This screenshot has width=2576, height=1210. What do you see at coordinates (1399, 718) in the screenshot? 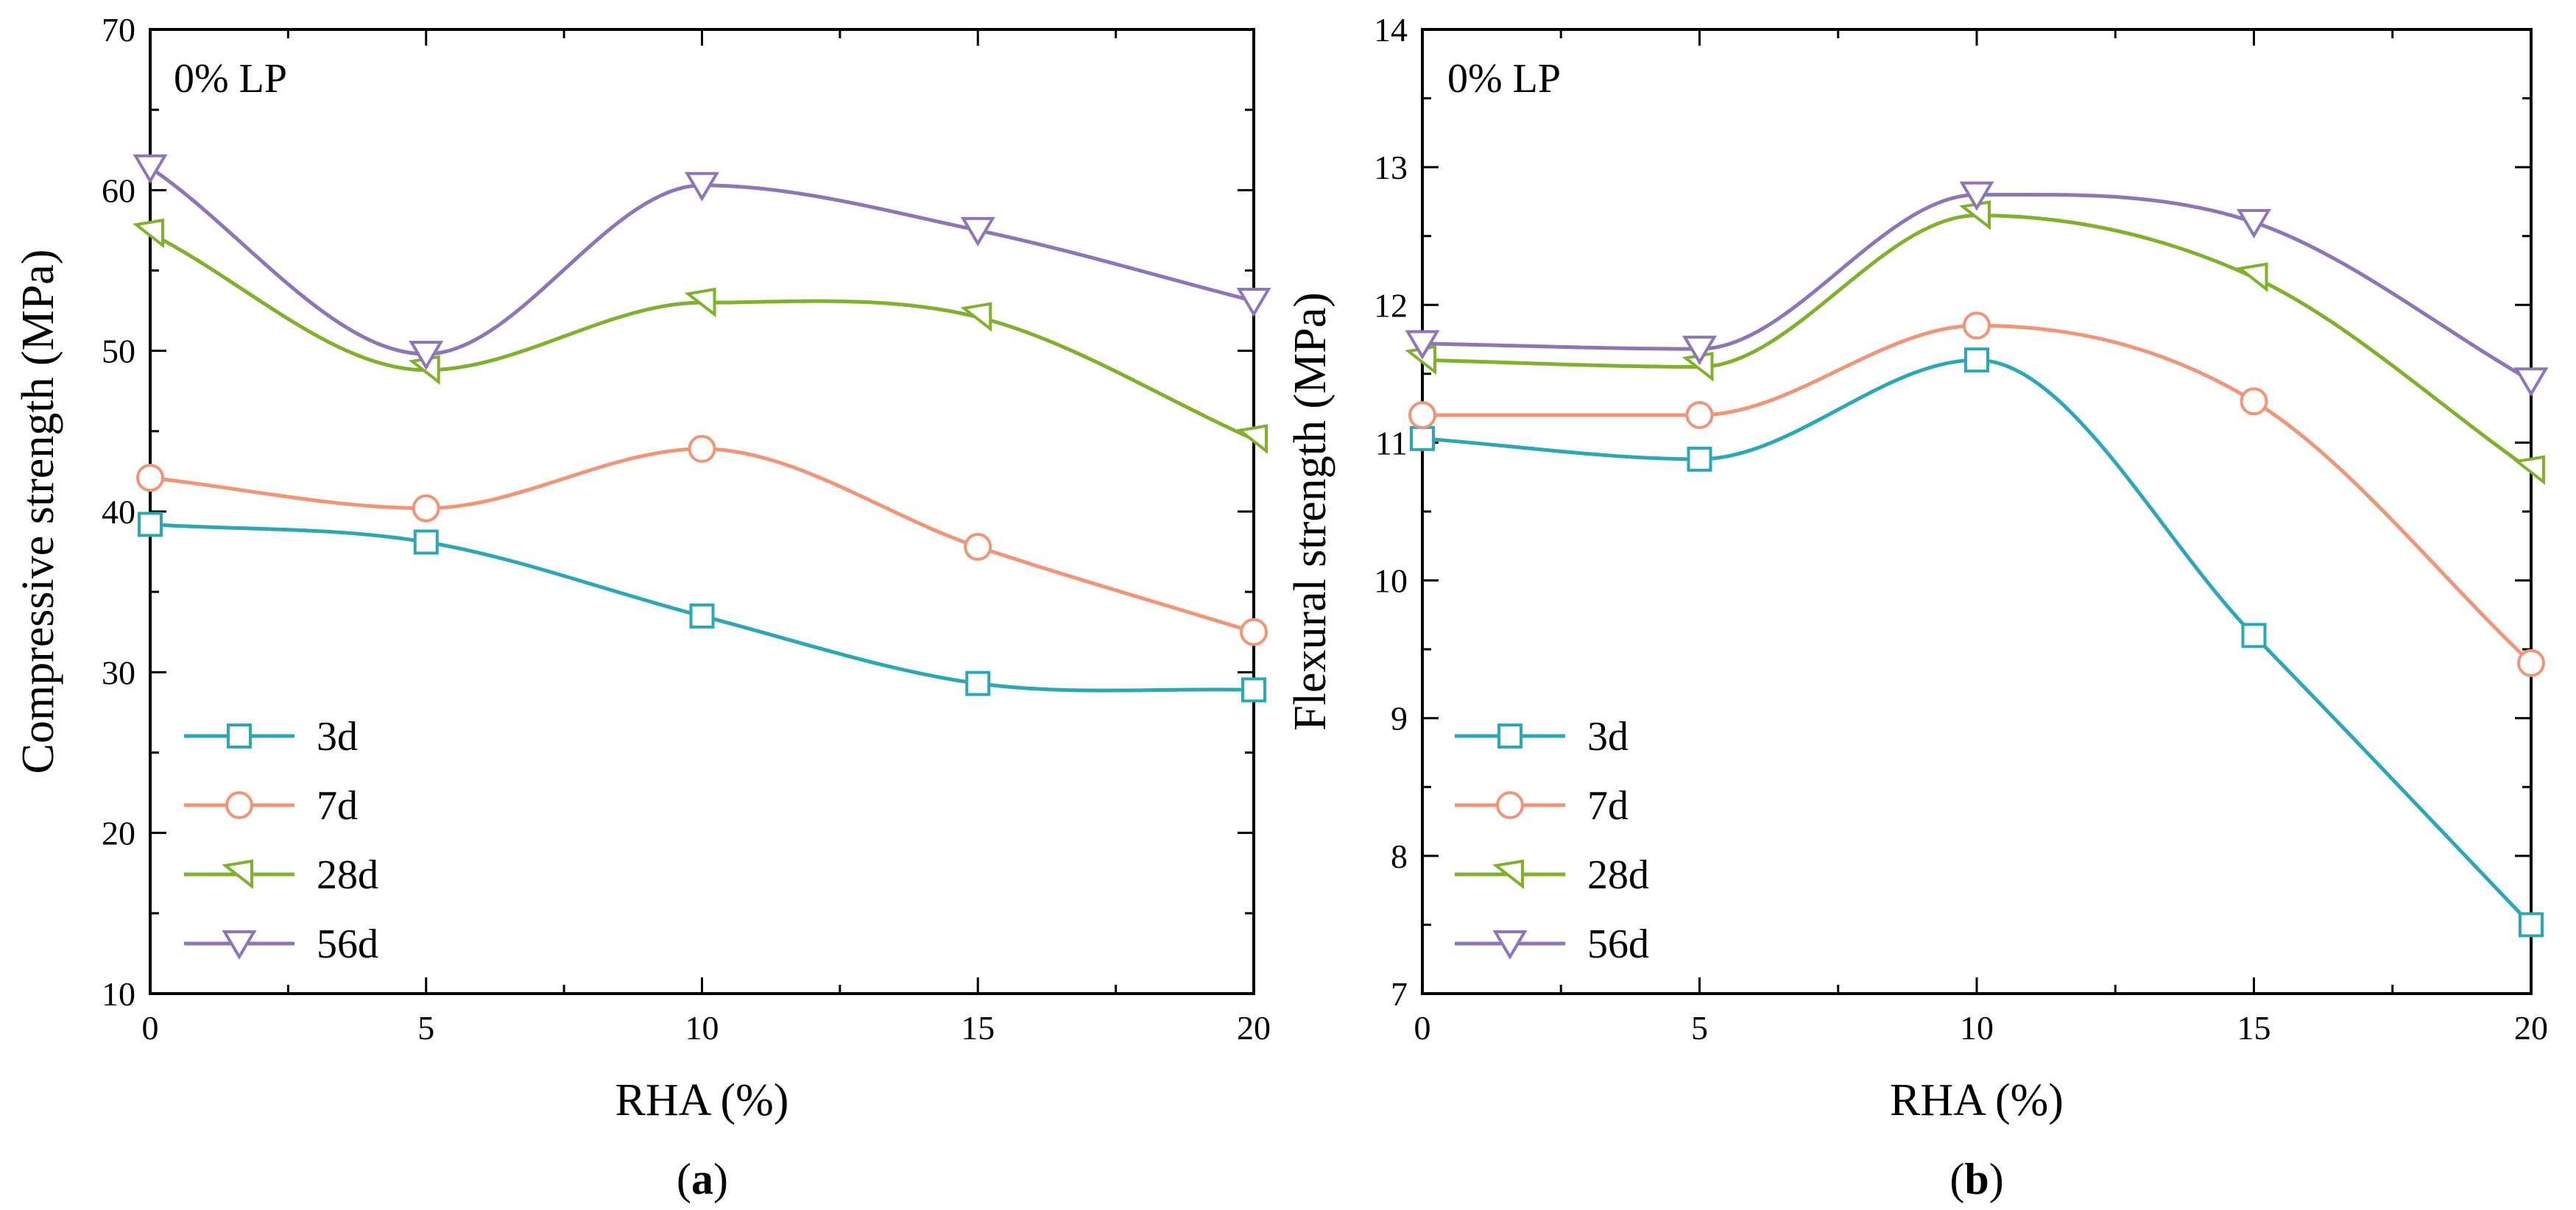
I see `y-tick-label: 9` at bounding box center [1399, 718].